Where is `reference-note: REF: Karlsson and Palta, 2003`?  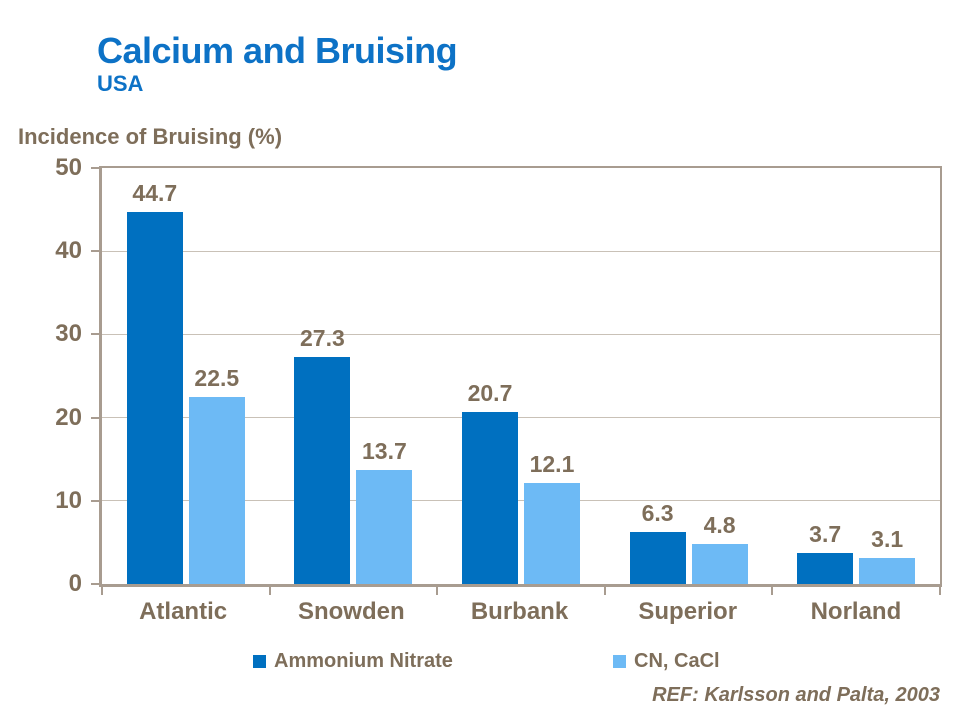 reference-note: REF: Karlsson and Palta, 2003 is located at coordinates (796, 695).